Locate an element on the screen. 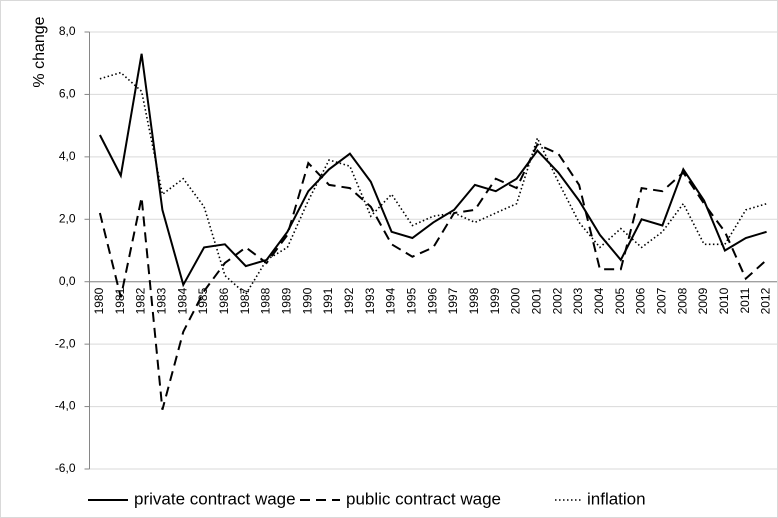 This screenshot has width=778, height=518. x-tick-label: 1985 is located at coordinates (203, 300).